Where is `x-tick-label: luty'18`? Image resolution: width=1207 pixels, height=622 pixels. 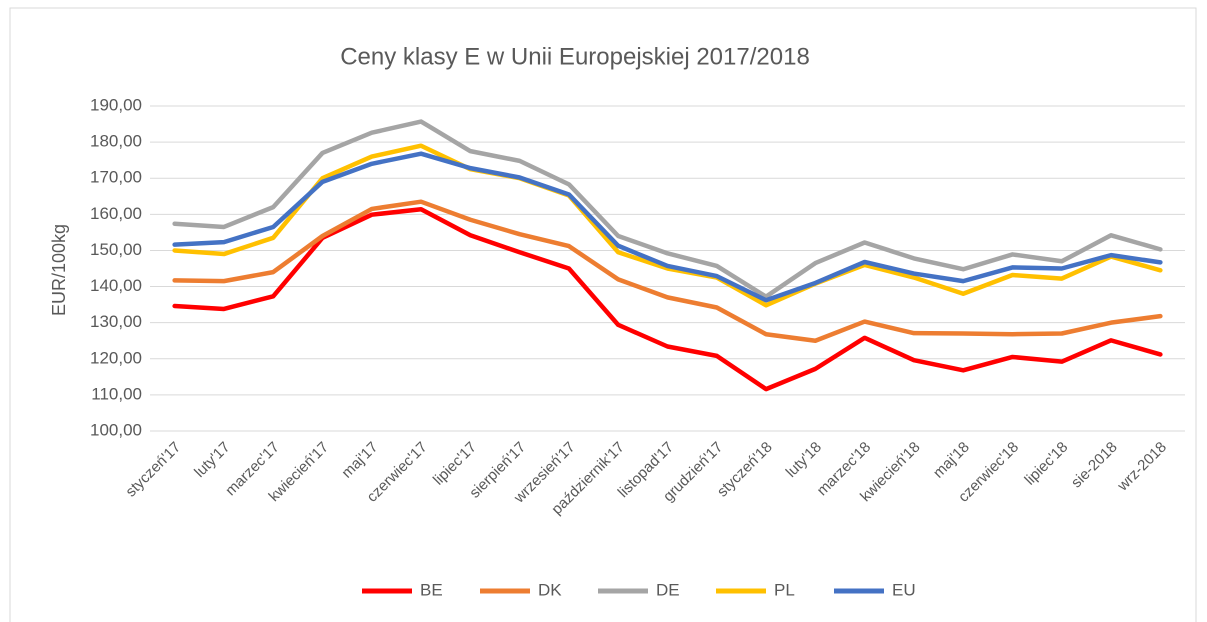
x-tick-label: luty'18 is located at coordinates (804, 460).